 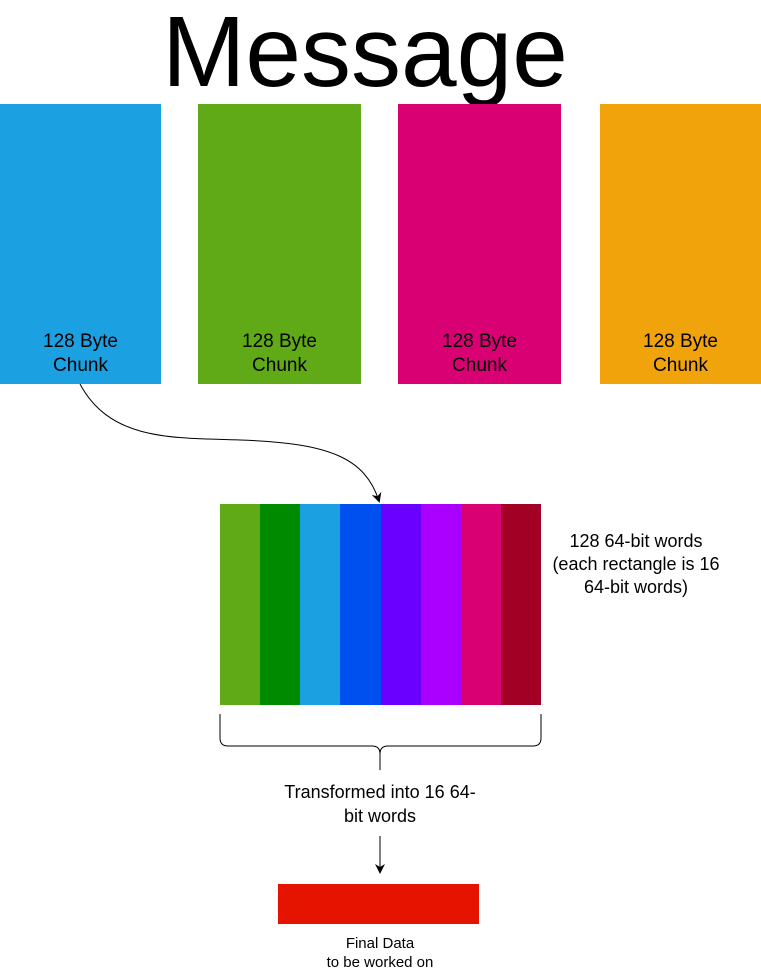 I want to click on words-caption-line-2: (each rectangle is 16, so click(x=636, y=564).